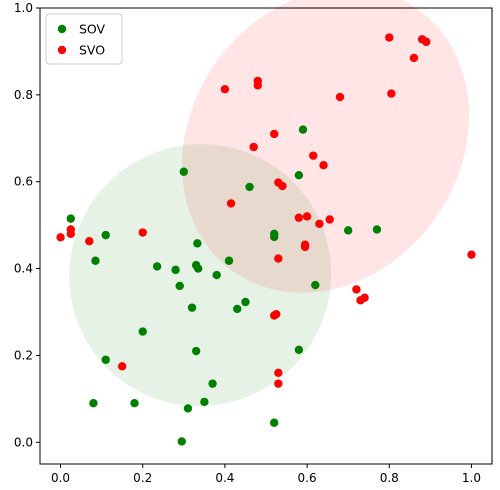 This screenshot has height=490, width=500. I want to click on legend-label-sov: SOV, so click(92, 29).